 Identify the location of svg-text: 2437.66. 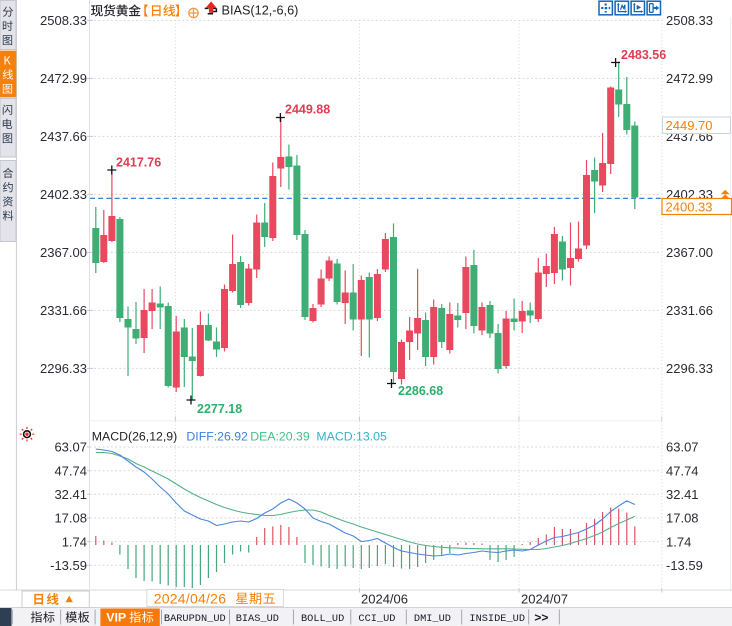
(63, 136).